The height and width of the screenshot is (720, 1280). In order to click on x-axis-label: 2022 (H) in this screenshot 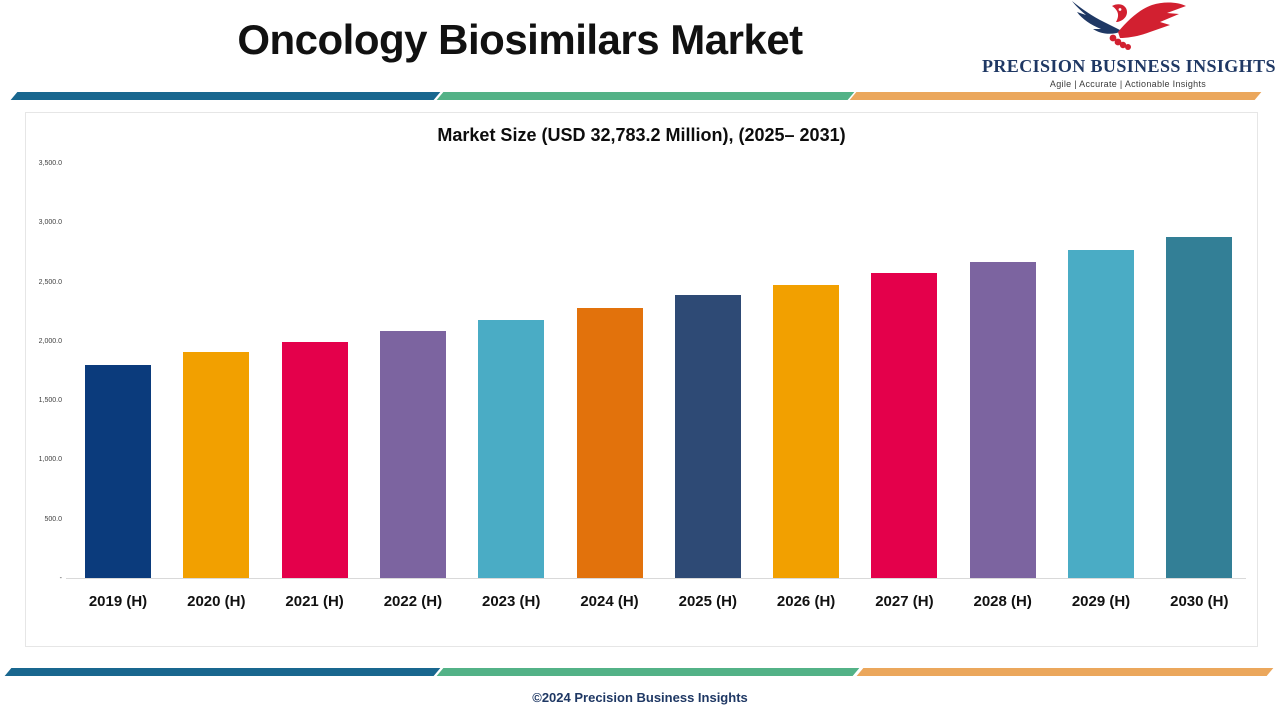, I will do `click(413, 601)`.